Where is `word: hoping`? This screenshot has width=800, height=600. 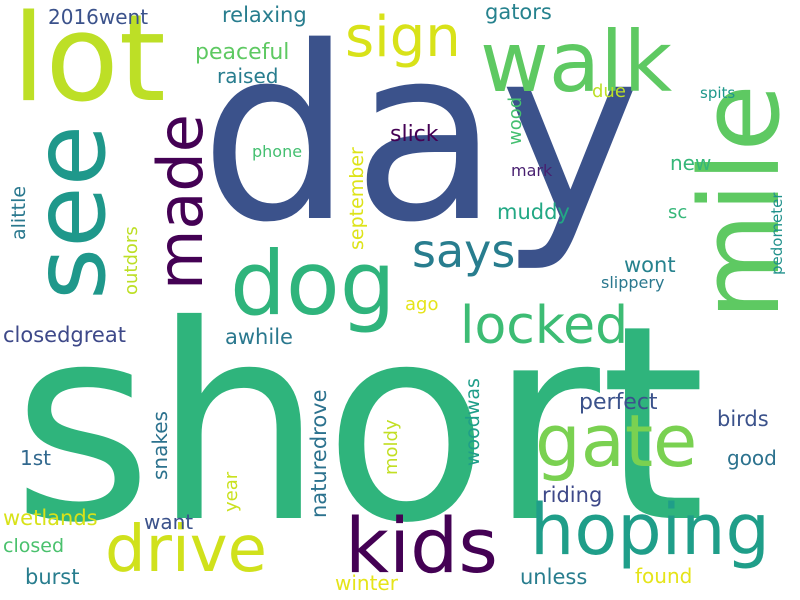
word: hoping is located at coordinates (650, 530).